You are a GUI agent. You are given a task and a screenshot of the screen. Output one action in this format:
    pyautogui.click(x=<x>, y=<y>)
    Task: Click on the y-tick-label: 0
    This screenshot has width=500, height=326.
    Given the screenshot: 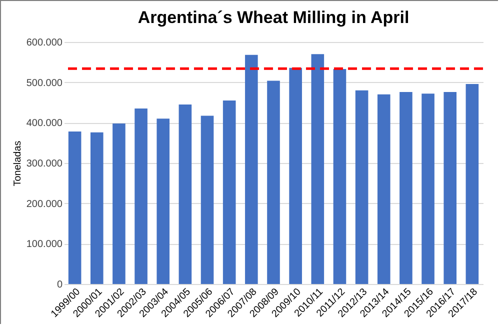 What is the action you would take?
    pyautogui.click(x=59, y=285)
    